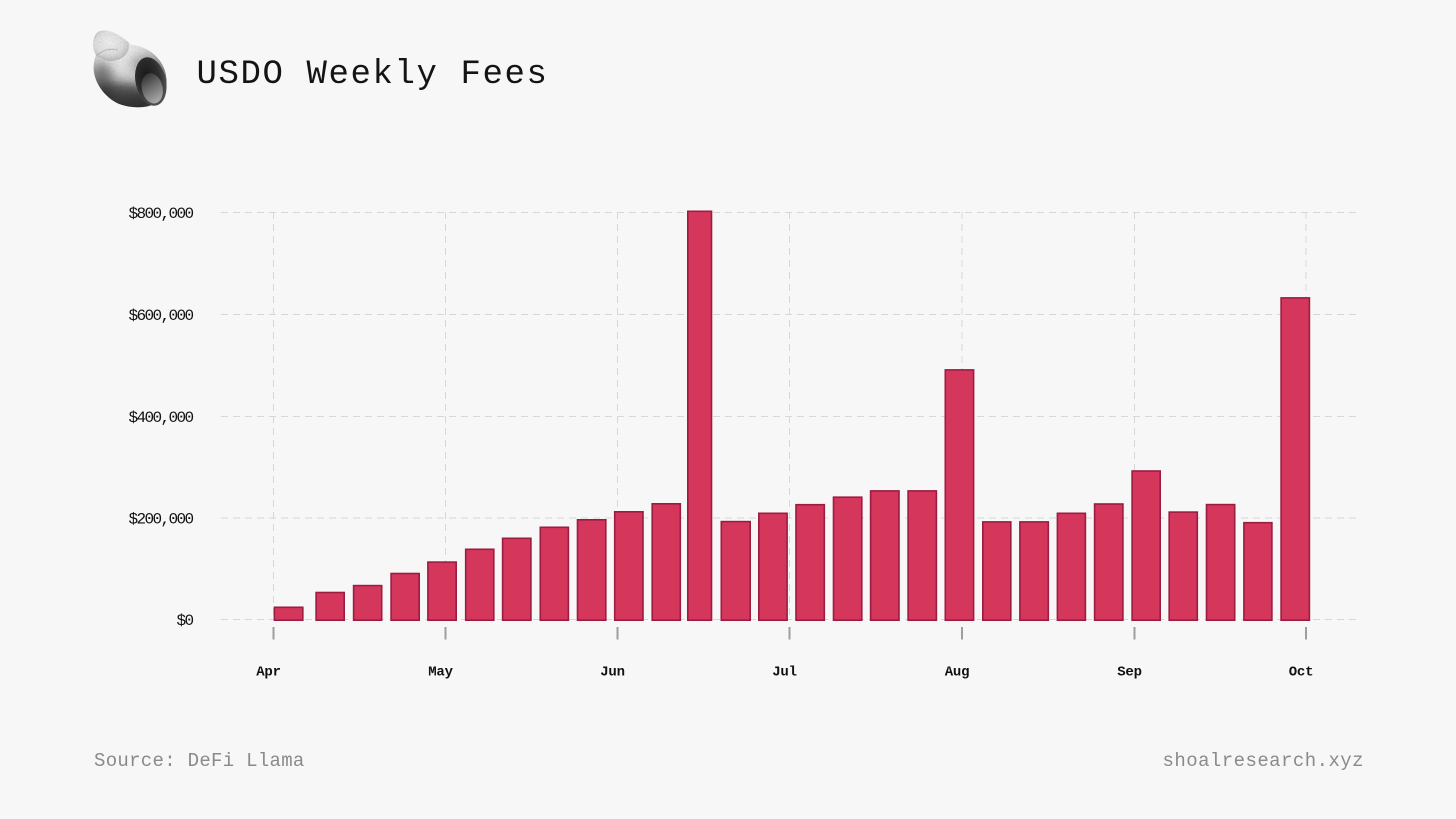 The height and width of the screenshot is (819, 1456). Describe the element at coordinates (440, 673) in the screenshot. I see `svg-text: May` at that location.